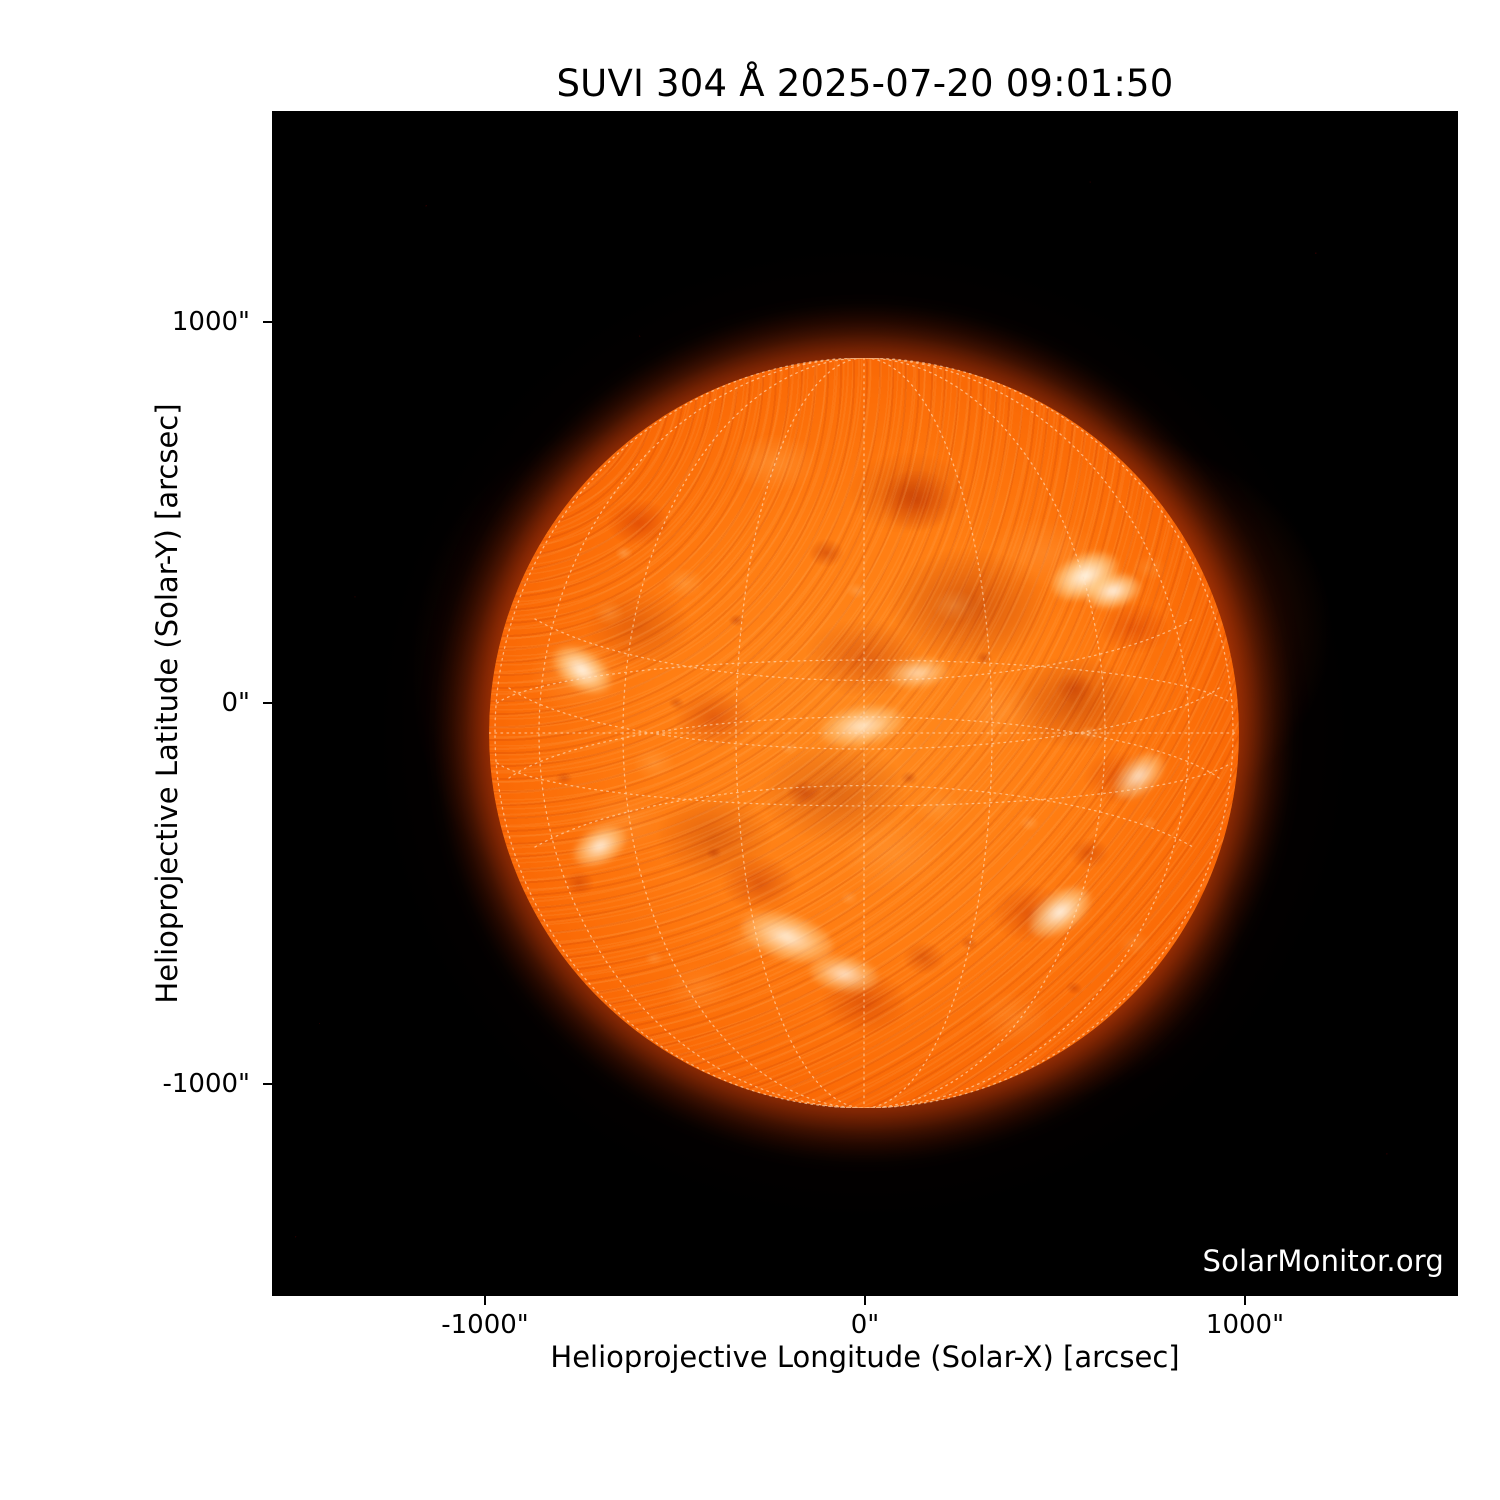 The image size is (1500, 1500). Describe the element at coordinates (206, 1084) in the screenshot. I see `ytick-label--1000: -1000"` at that location.